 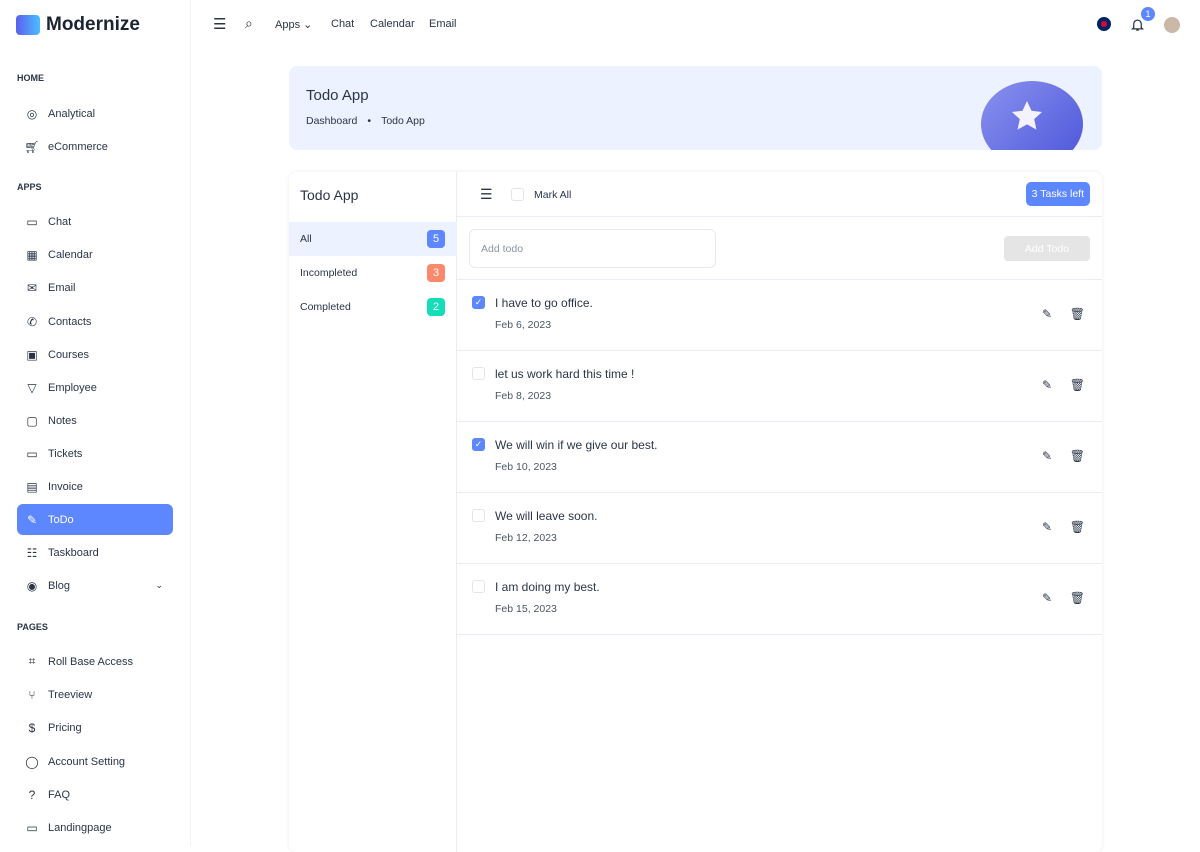 What do you see at coordinates (592, 248) in the screenshot?
I see `add-todo-input` at bounding box center [592, 248].